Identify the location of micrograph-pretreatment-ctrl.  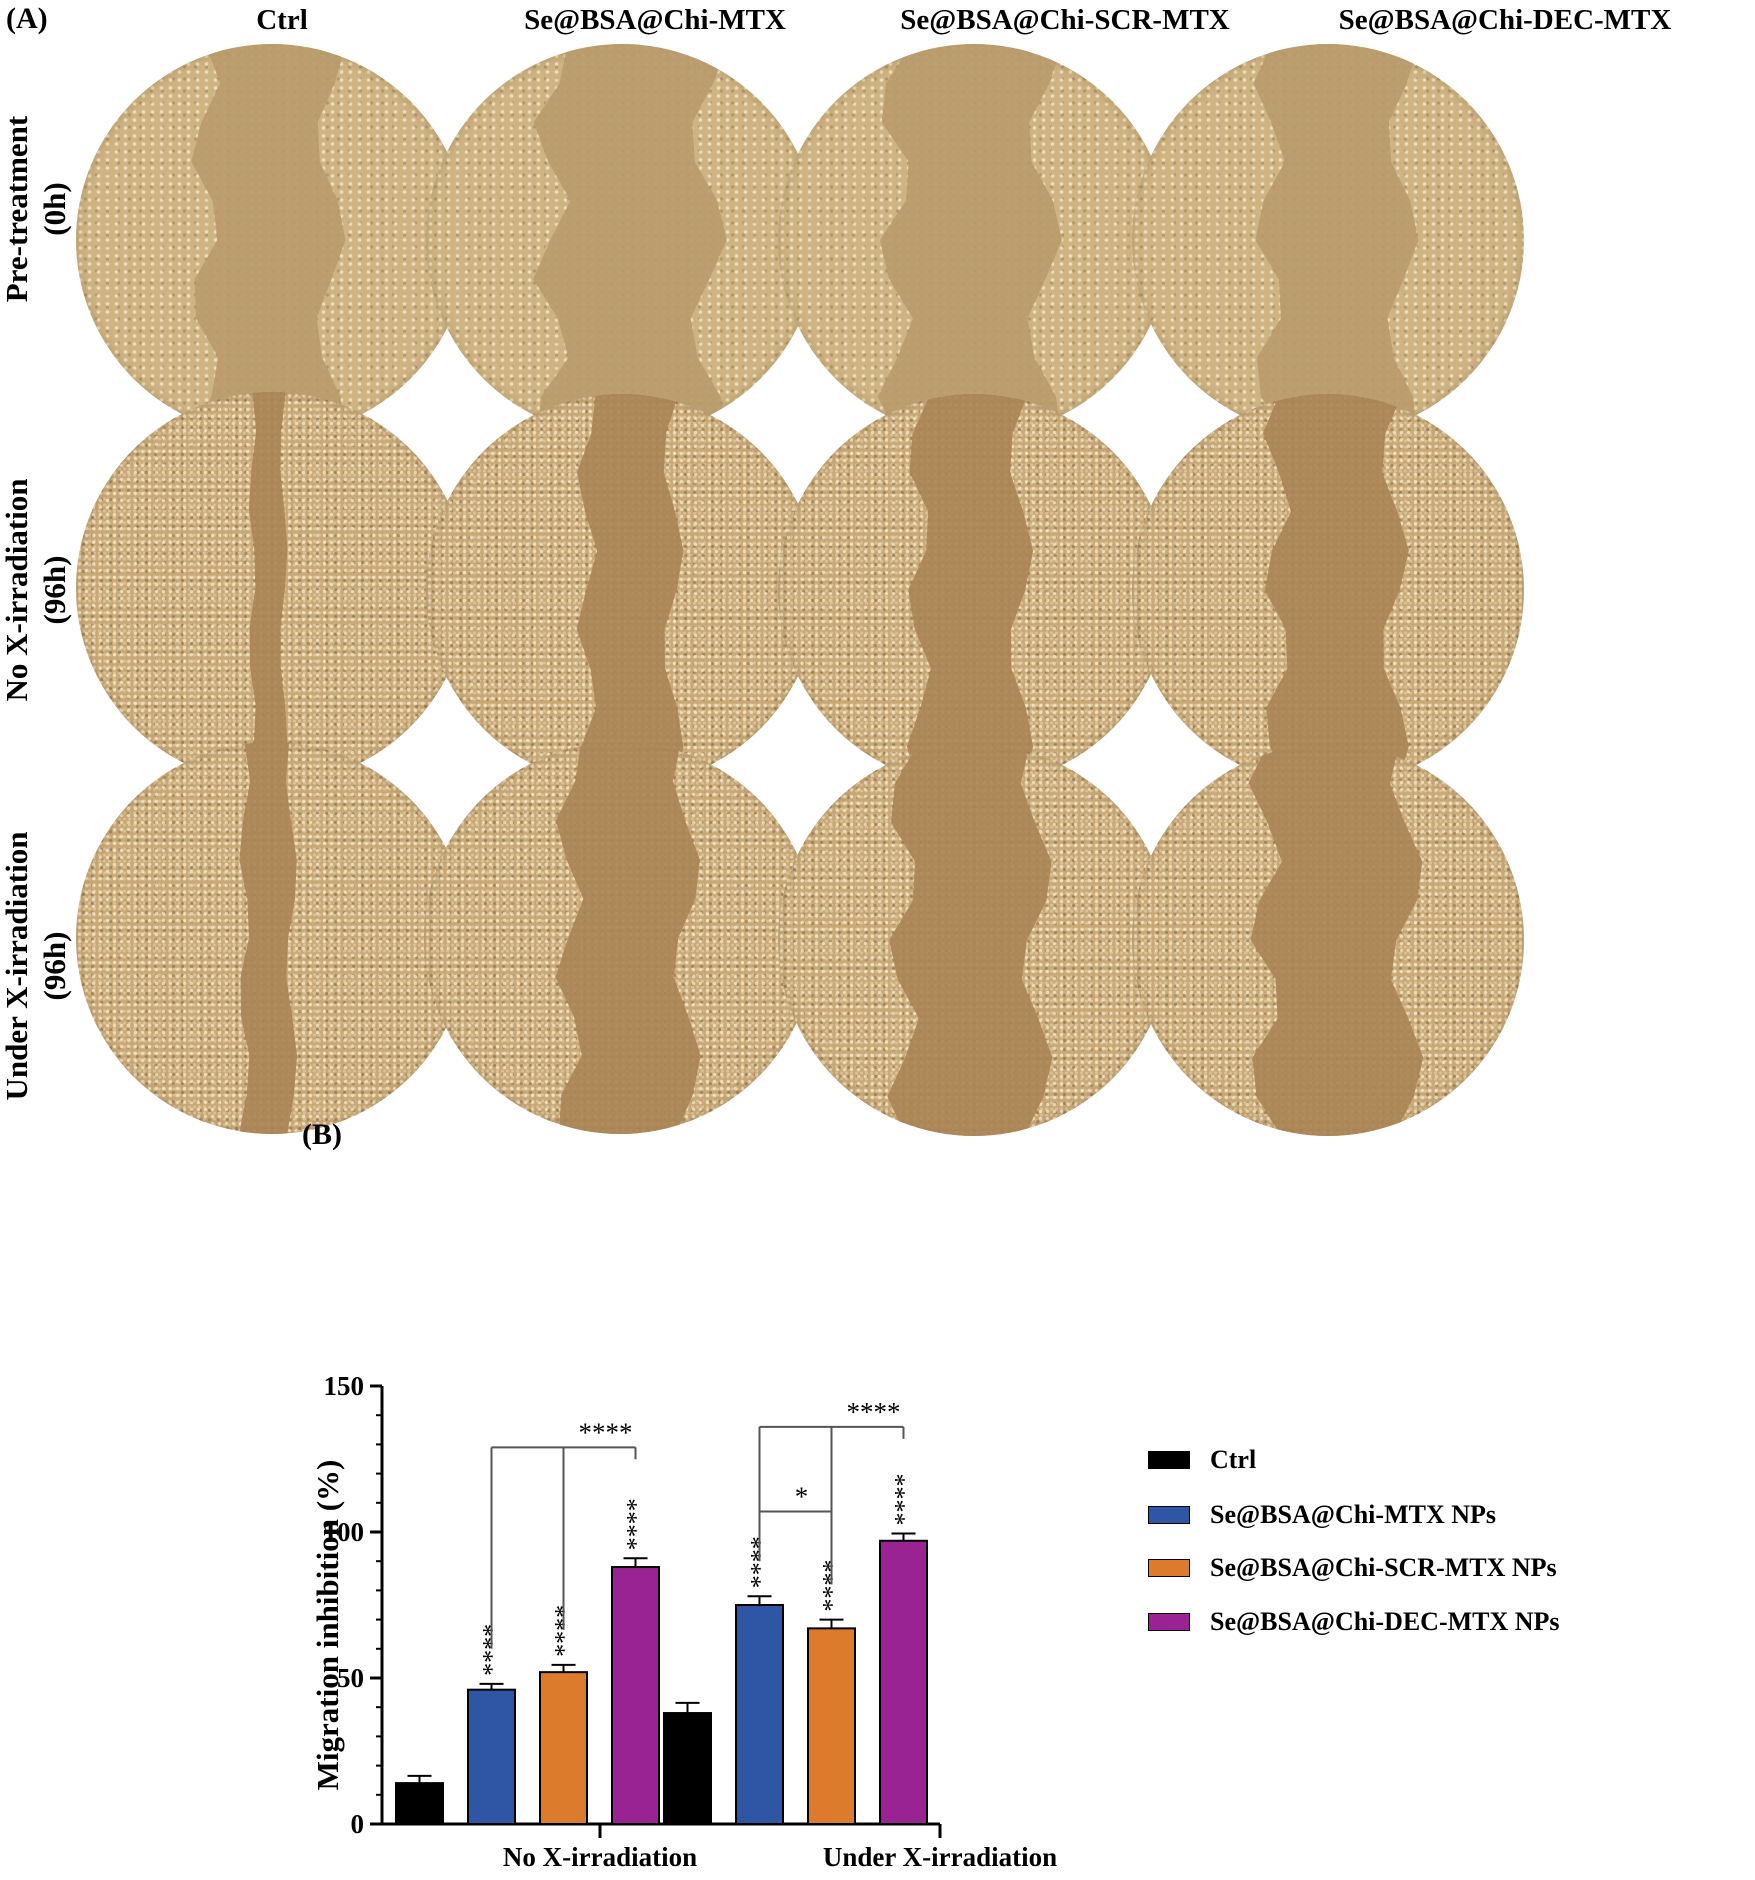
(272, 240).